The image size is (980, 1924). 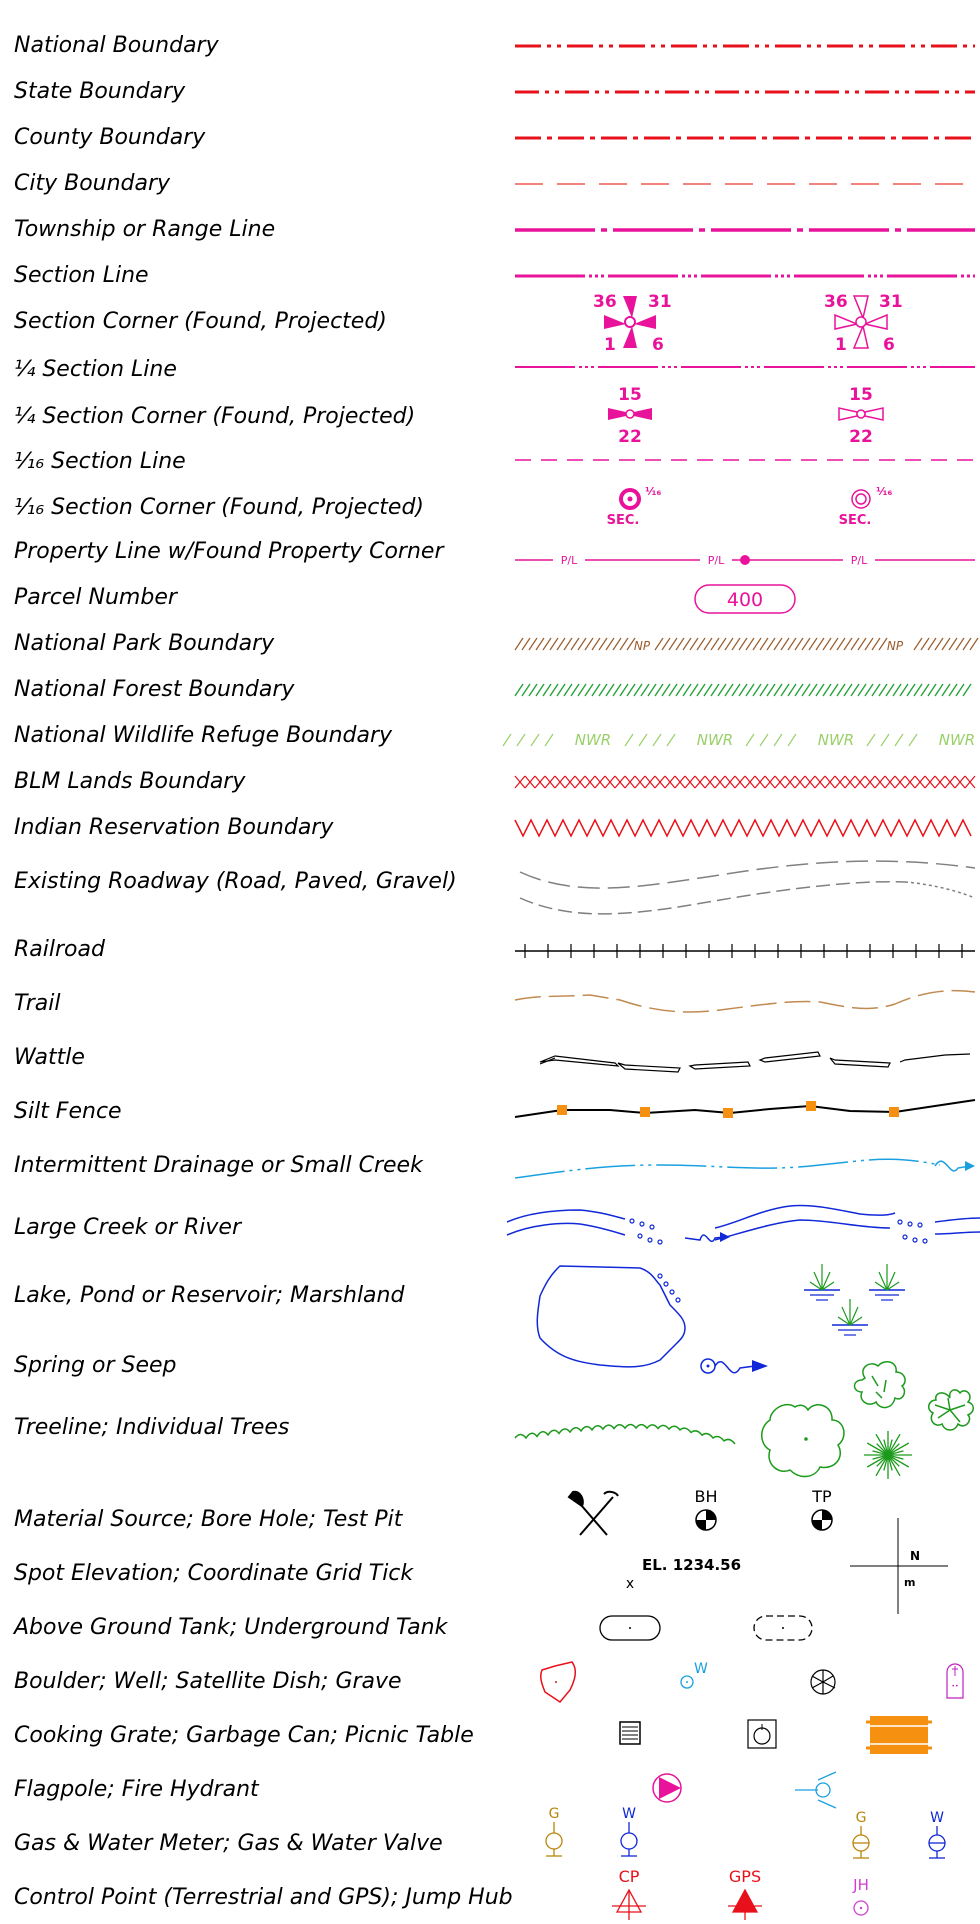 What do you see at coordinates (127, 1227) in the screenshot?
I see `legend-label: Large Creek or River` at bounding box center [127, 1227].